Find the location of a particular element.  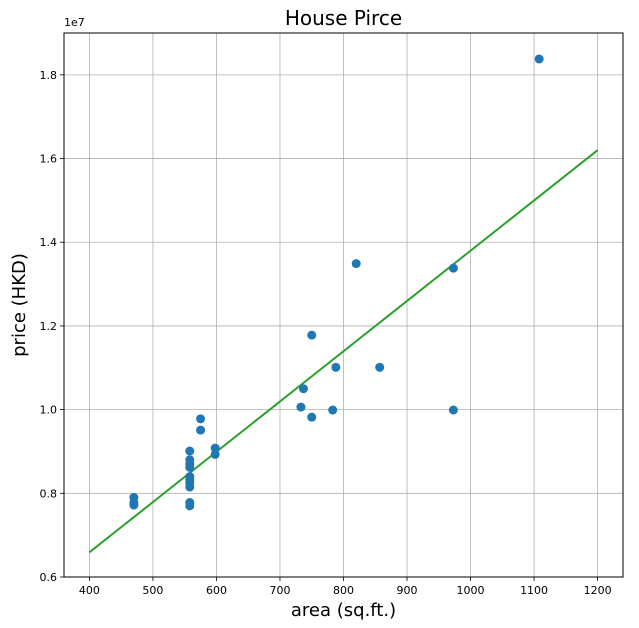

x-tick-label: 400 is located at coordinates (89, 590).